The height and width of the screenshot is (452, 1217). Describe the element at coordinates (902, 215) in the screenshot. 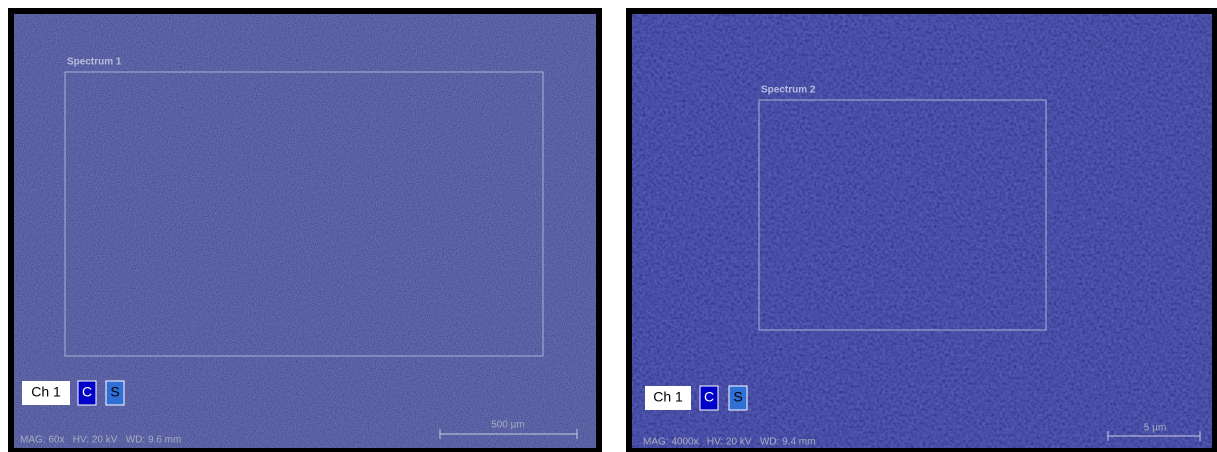

I see `spectrum-region` at that location.